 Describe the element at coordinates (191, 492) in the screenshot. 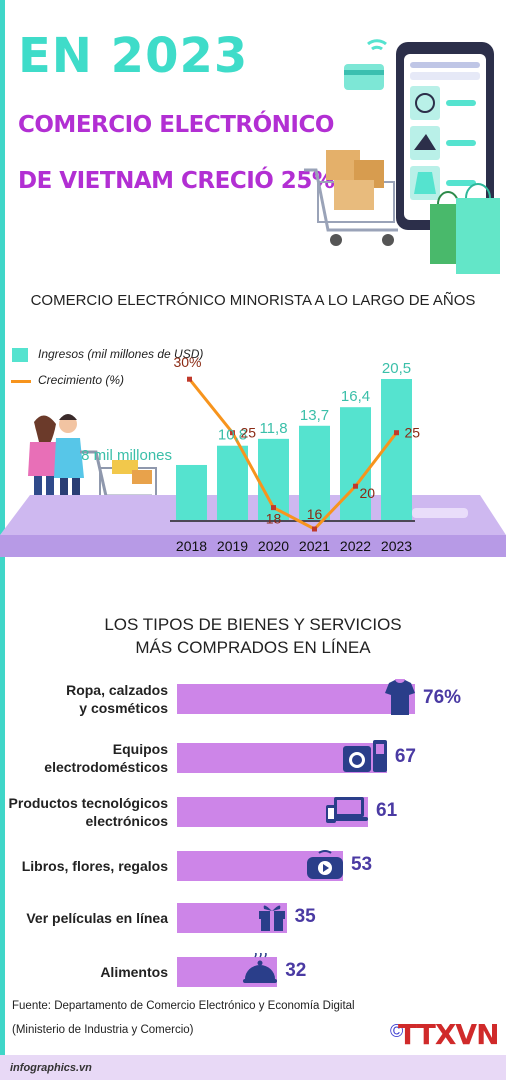

I see `revenue-bar-2018` at that location.